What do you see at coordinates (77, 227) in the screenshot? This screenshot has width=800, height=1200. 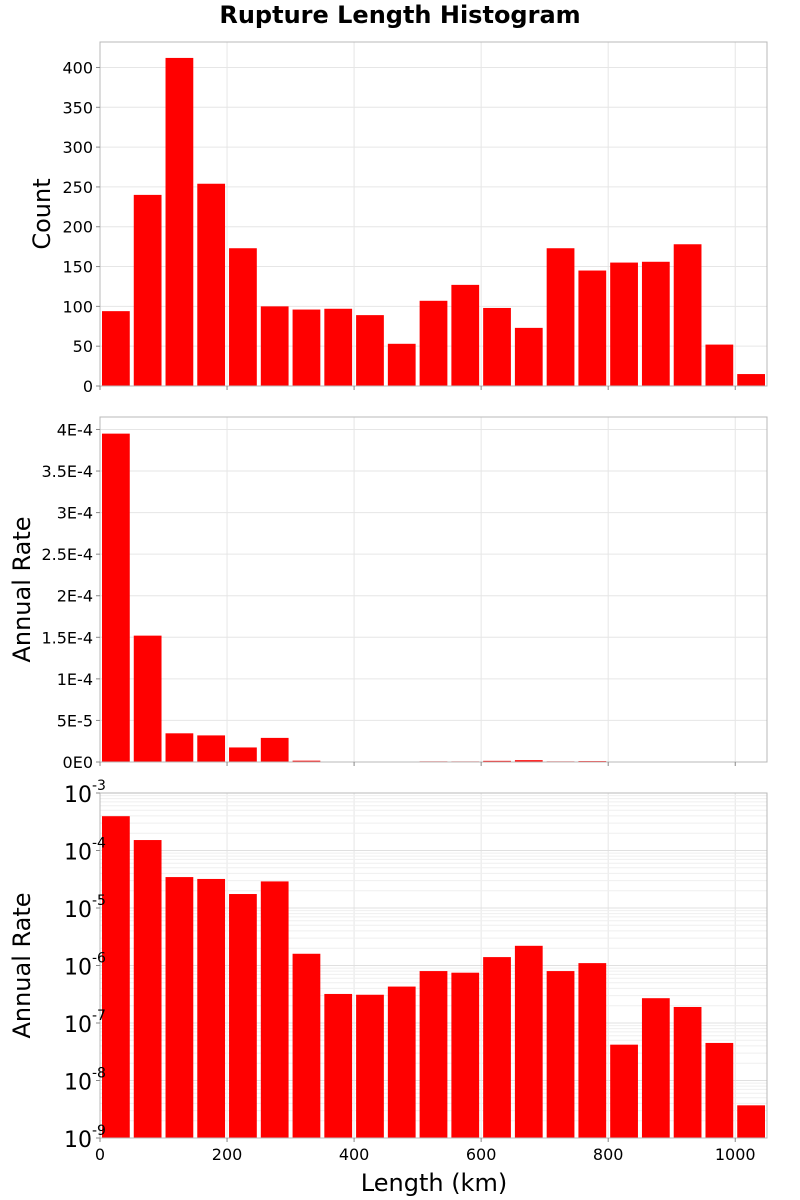 I see `y-tick-label: 200` at bounding box center [77, 227].